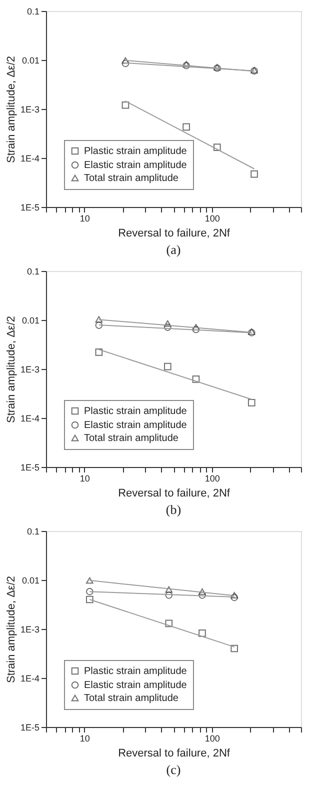  I want to click on text: (b), so click(174, 509).